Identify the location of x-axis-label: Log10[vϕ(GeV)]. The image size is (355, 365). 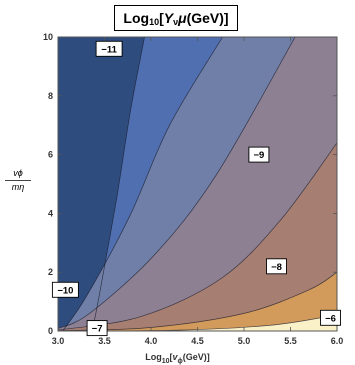
(177, 358).